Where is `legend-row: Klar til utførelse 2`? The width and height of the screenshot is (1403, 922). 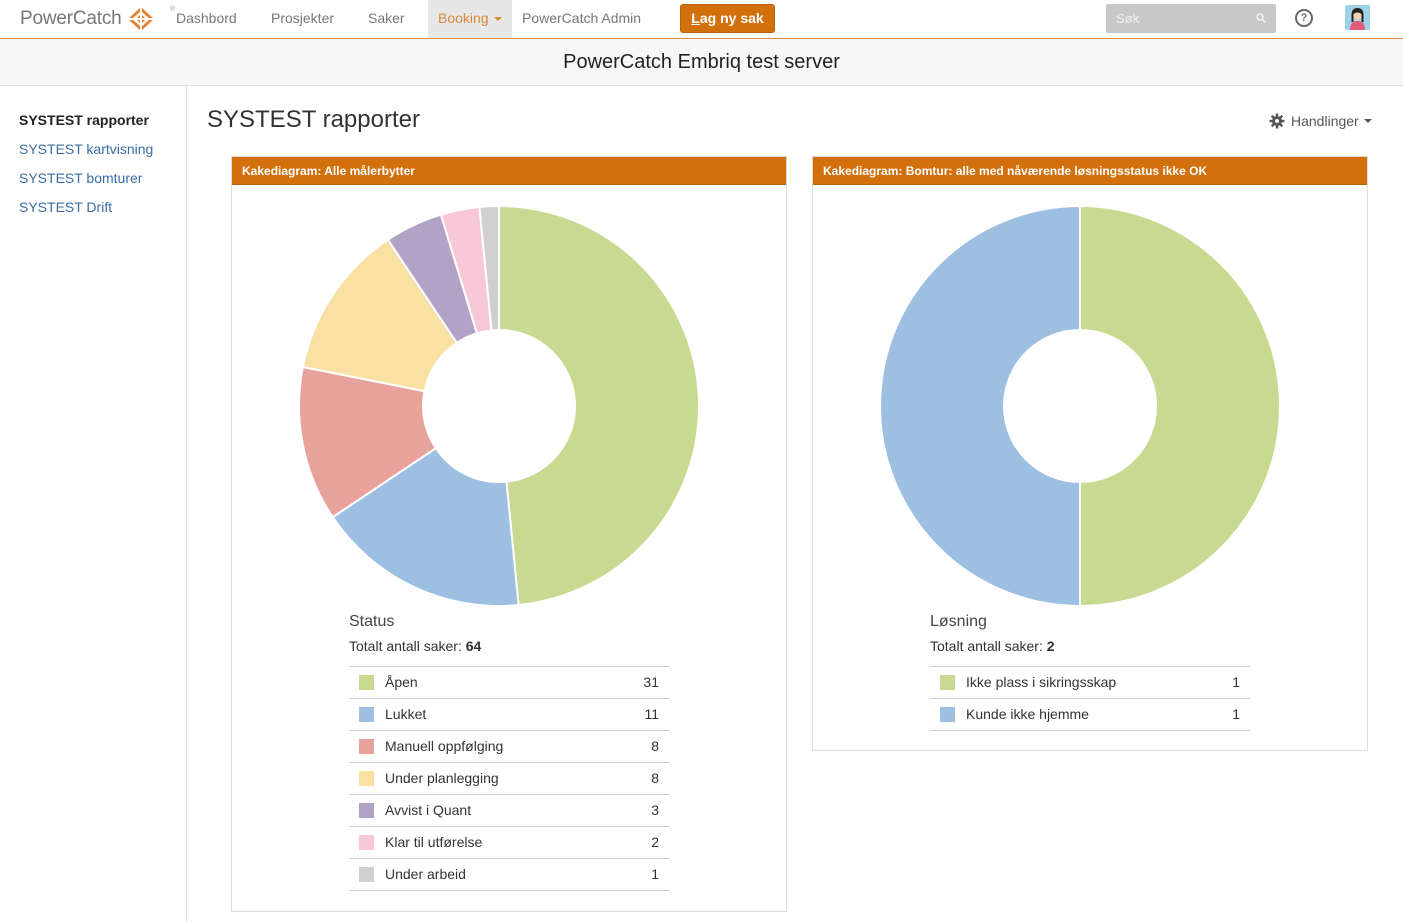
legend-row: Klar til utførelse 2 is located at coordinates (509, 843).